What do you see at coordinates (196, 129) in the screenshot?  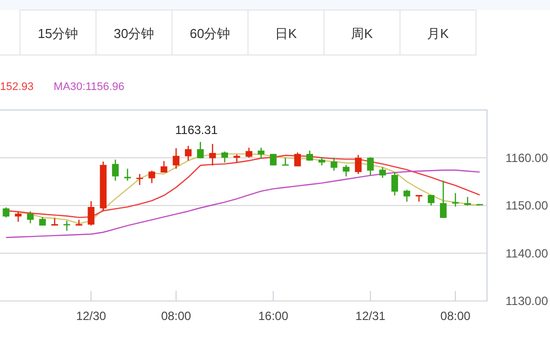 I see `annotation: 1163.31` at bounding box center [196, 129].